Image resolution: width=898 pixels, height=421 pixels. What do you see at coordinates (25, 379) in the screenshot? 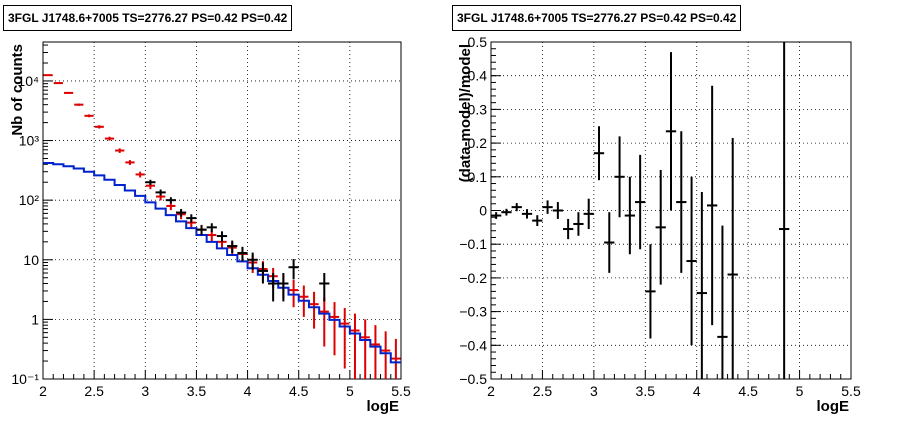
I see `y-tick-label: 10⁻¹` at bounding box center [25, 379].